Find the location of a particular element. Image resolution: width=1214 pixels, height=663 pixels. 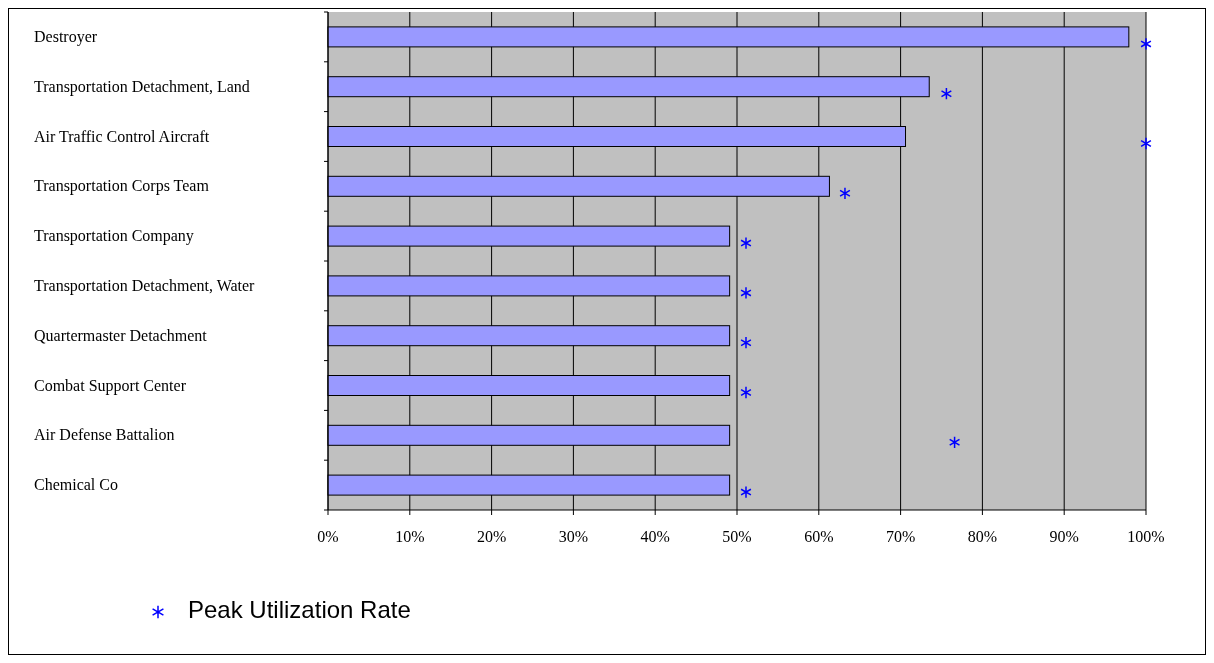

x-tick-label: 60% is located at coordinates (819, 536).